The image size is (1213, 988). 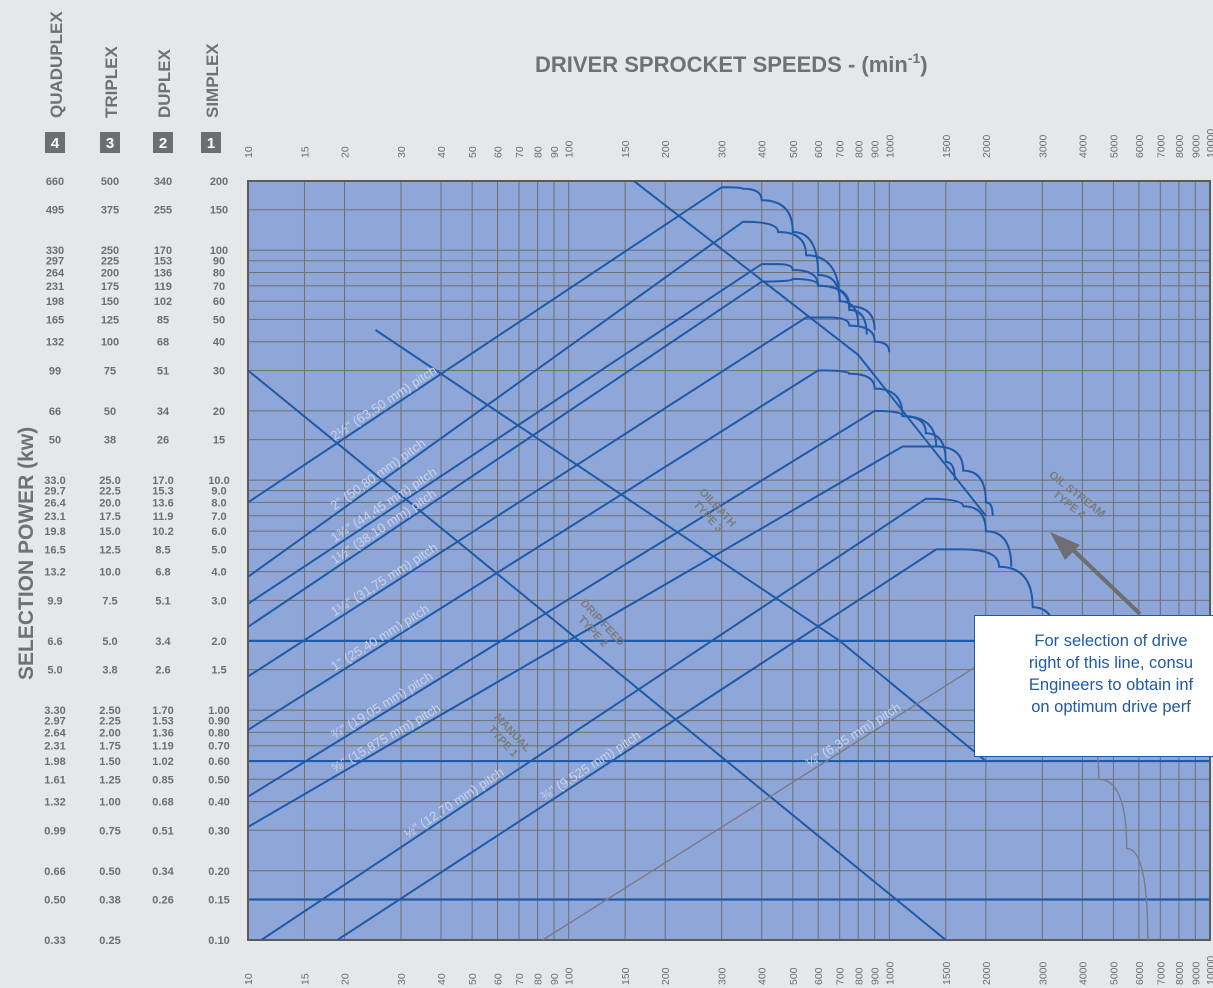 I want to click on strand-value: 19.8, so click(x=54, y=532).